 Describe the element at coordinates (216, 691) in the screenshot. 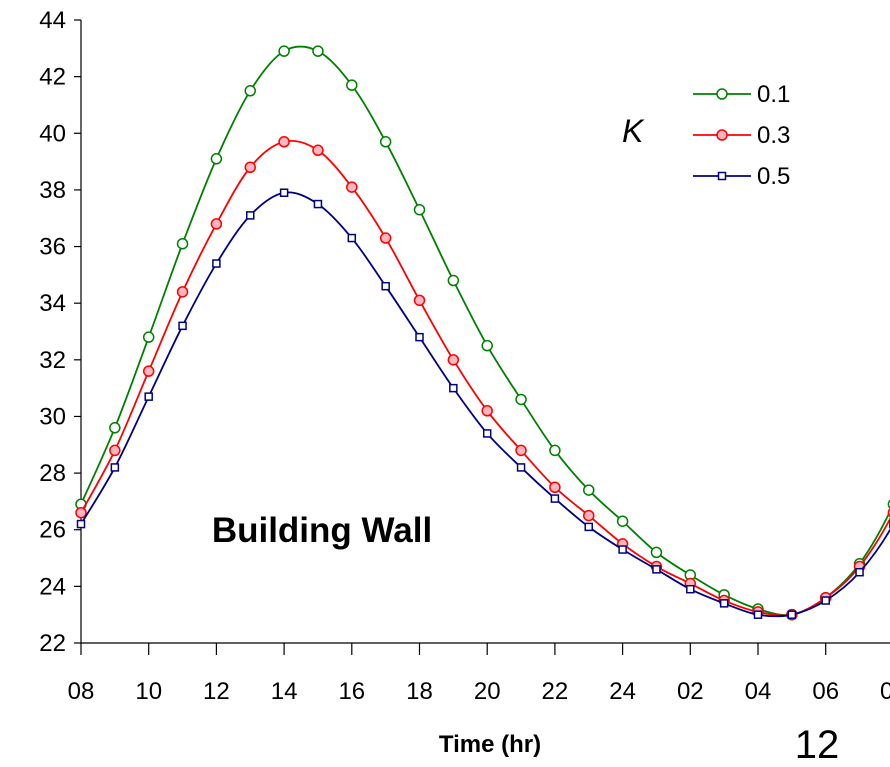

I see `x-tick-label: 12` at that location.